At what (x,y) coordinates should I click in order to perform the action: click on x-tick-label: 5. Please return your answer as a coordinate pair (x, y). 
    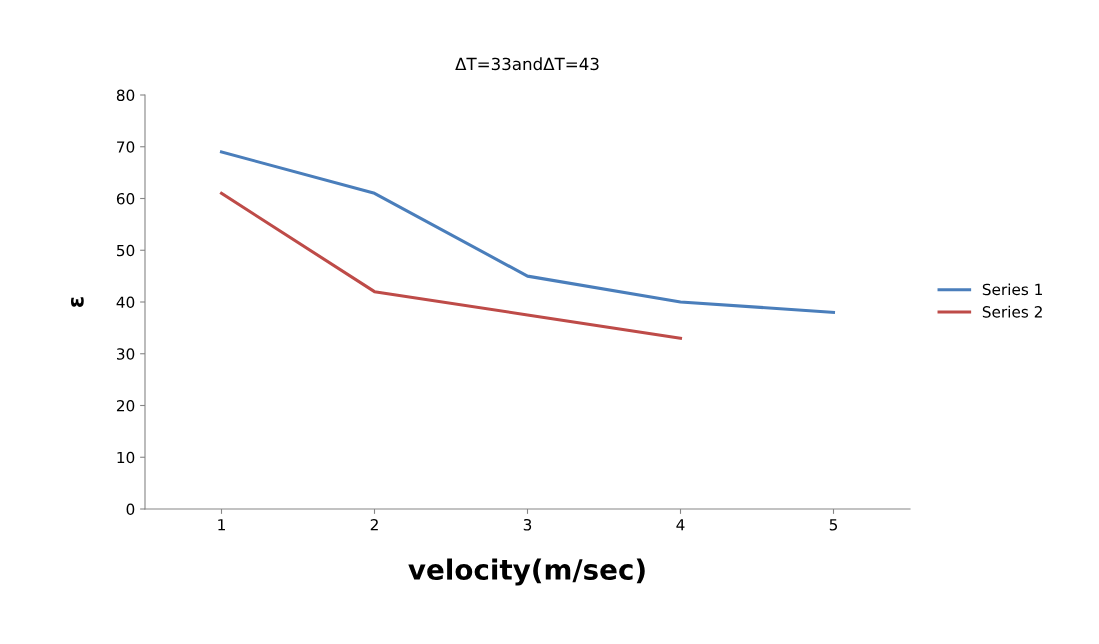
    Looking at the image, I should click on (833, 525).